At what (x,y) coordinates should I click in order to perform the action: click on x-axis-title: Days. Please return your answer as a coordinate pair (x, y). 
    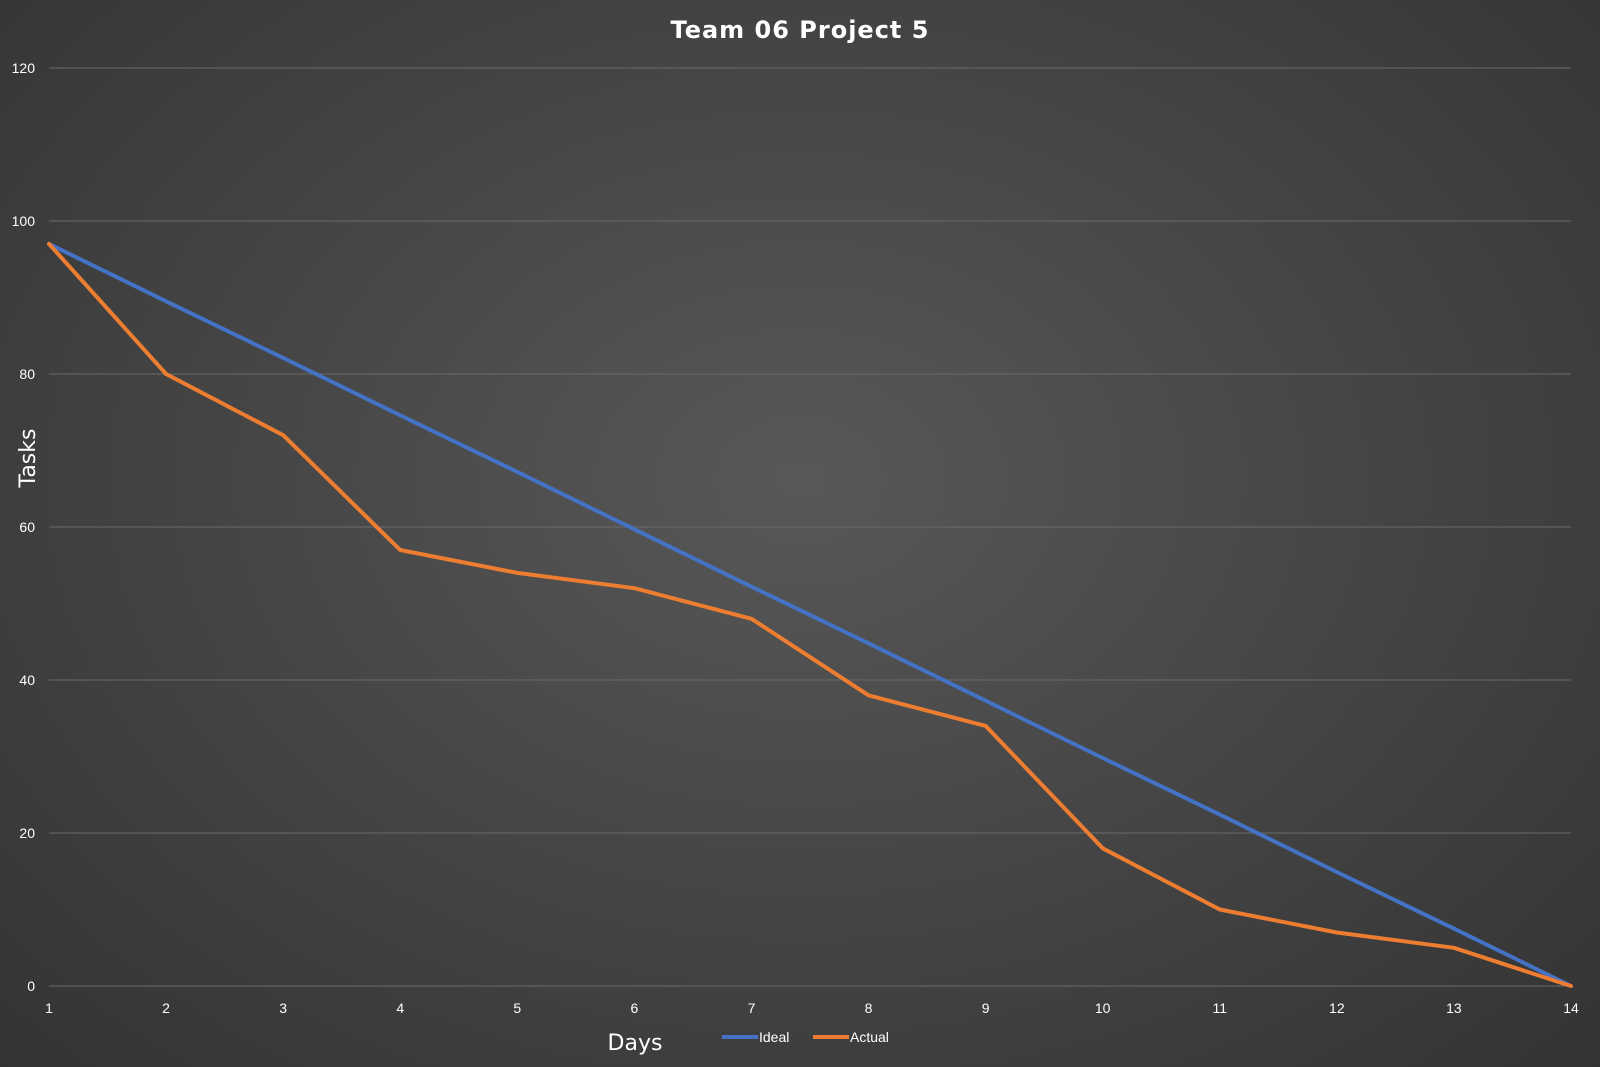
    Looking at the image, I should click on (635, 1043).